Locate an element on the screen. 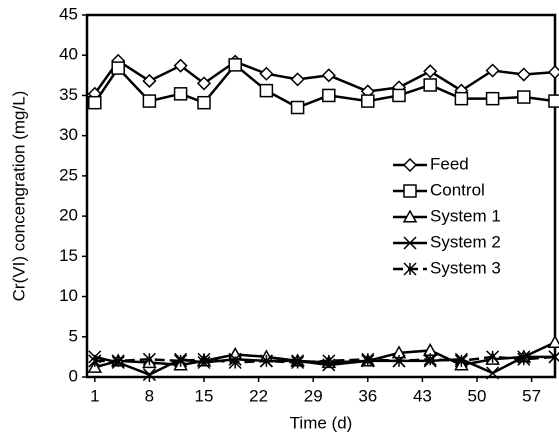  y-tick-label: 20 is located at coordinates (68, 215).